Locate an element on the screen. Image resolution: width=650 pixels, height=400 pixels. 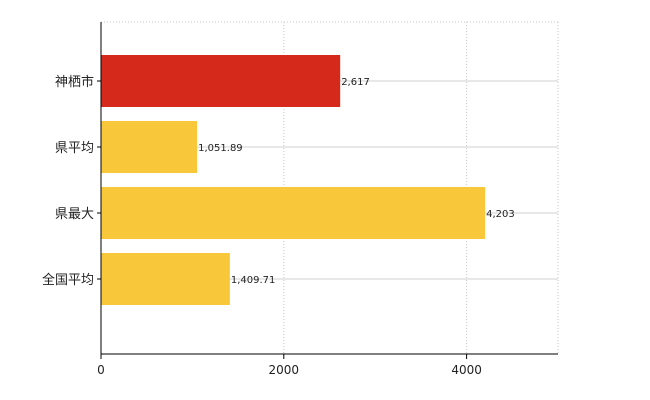
x-ticks: 0 2000 4000 is located at coordinates (289, 365).